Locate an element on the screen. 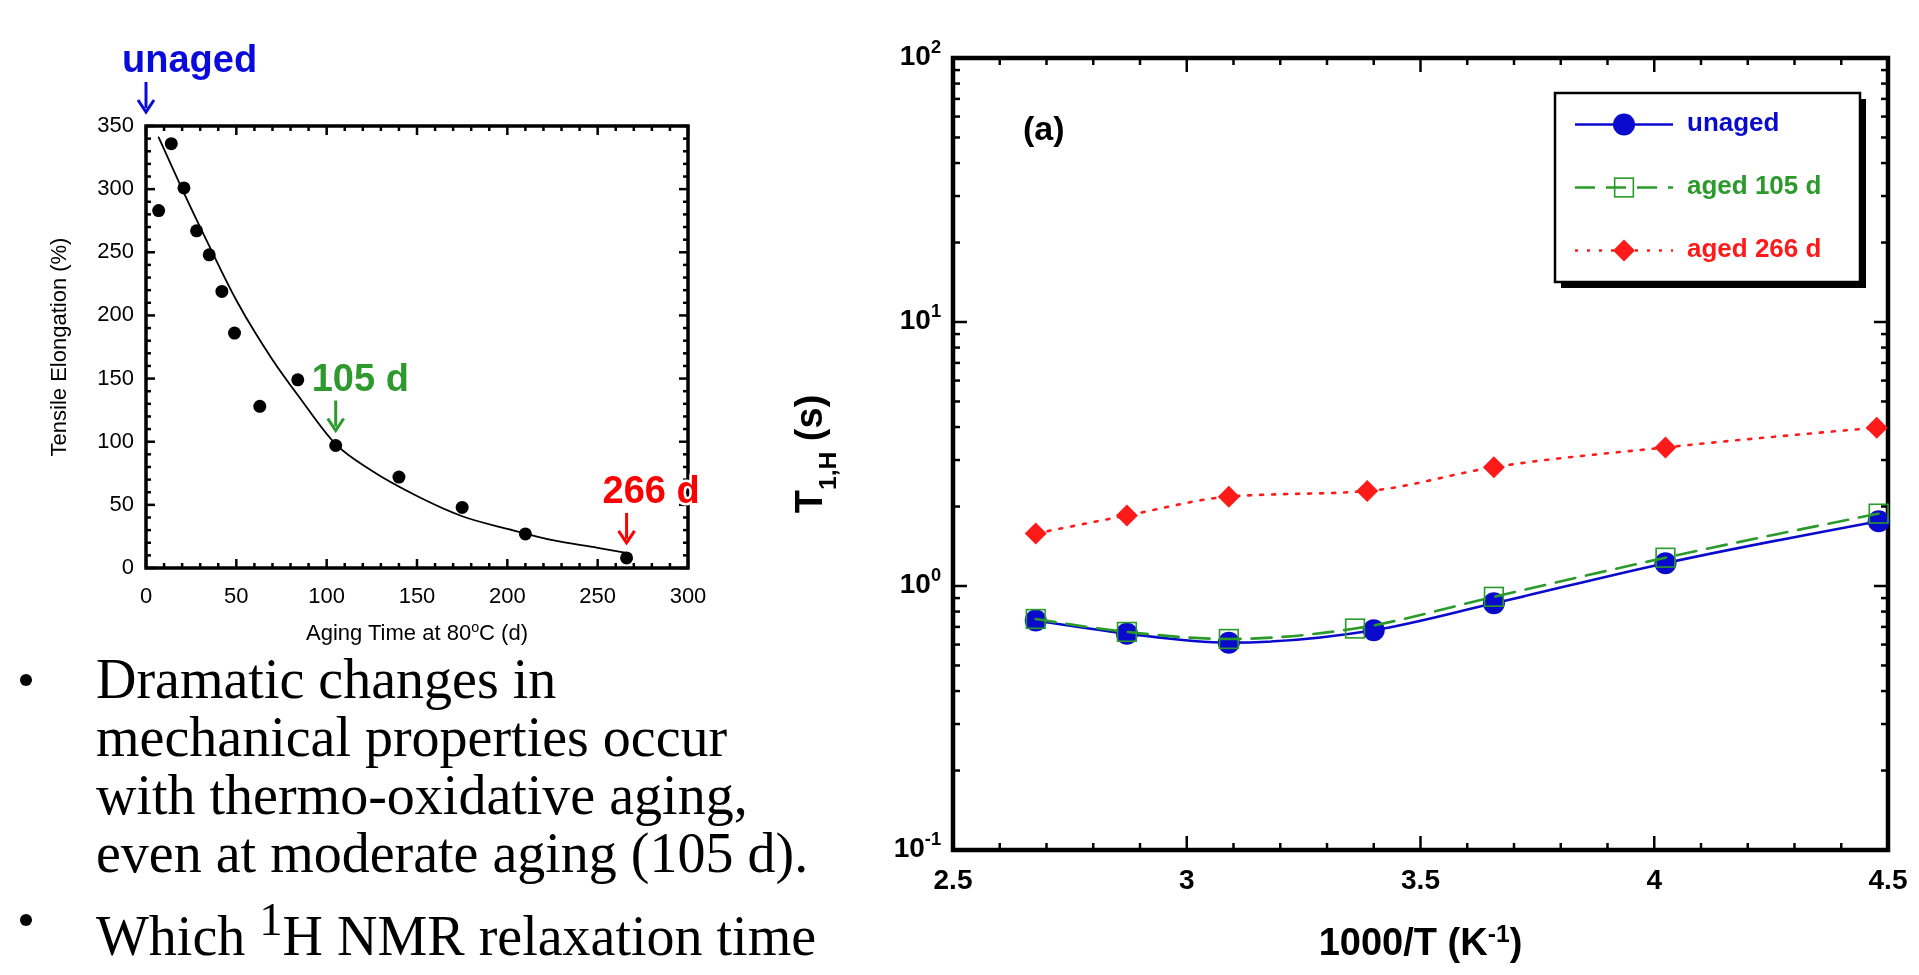 The width and height of the screenshot is (1919, 975). y-tick-label: 10$^{1}$ is located at coordinates (920, 318).